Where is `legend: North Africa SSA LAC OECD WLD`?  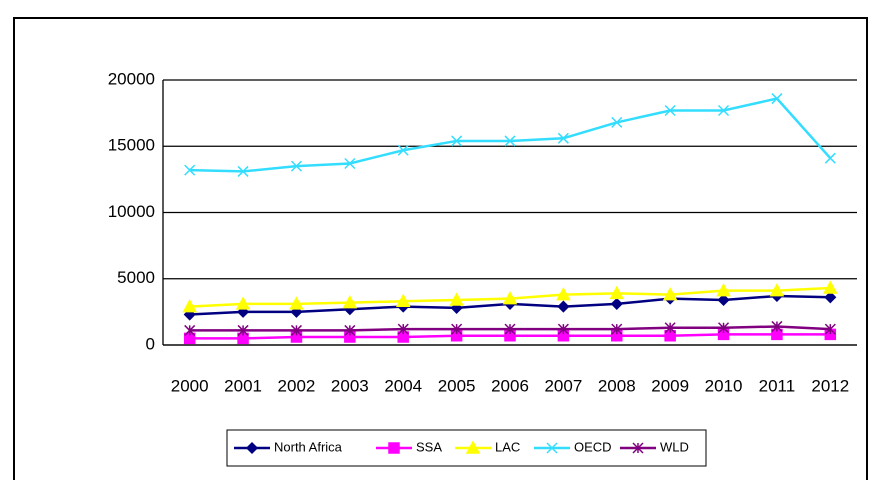
legend: North Africa SSA LAC OECD WLD is located at coordinates (466, 448).